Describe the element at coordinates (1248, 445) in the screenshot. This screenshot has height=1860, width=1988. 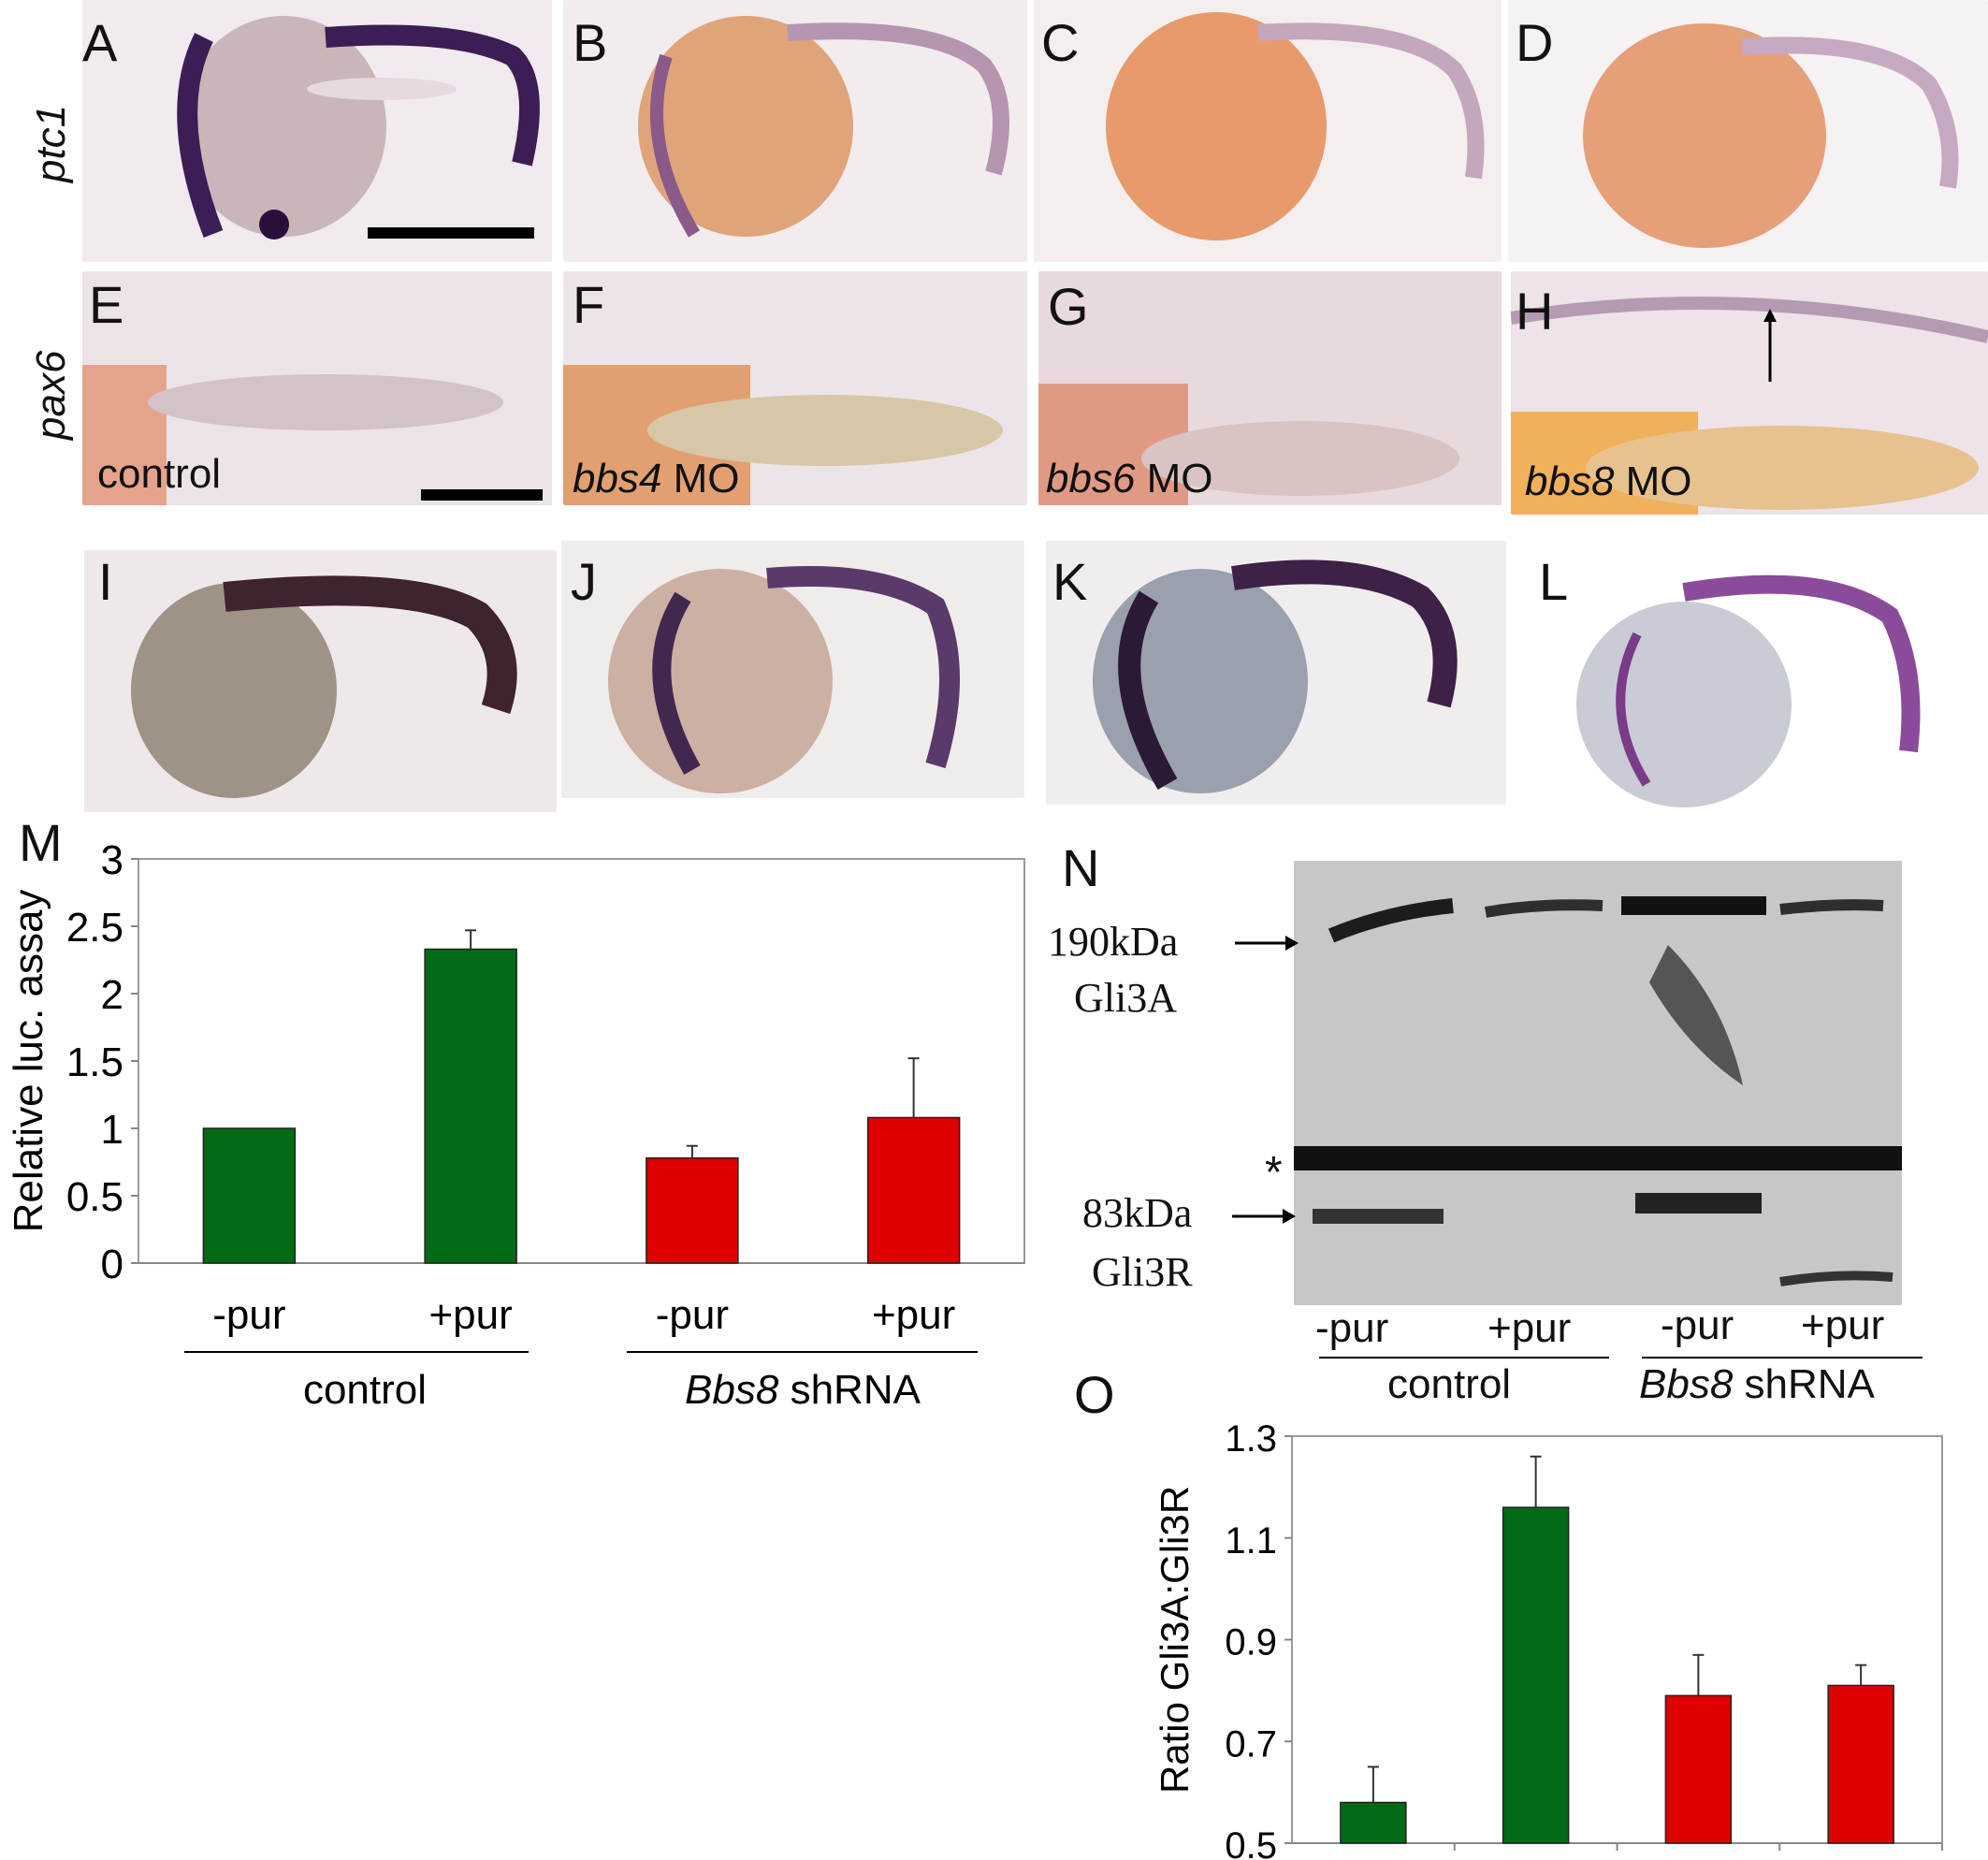
I see `embryo-g-illustration` at that location.